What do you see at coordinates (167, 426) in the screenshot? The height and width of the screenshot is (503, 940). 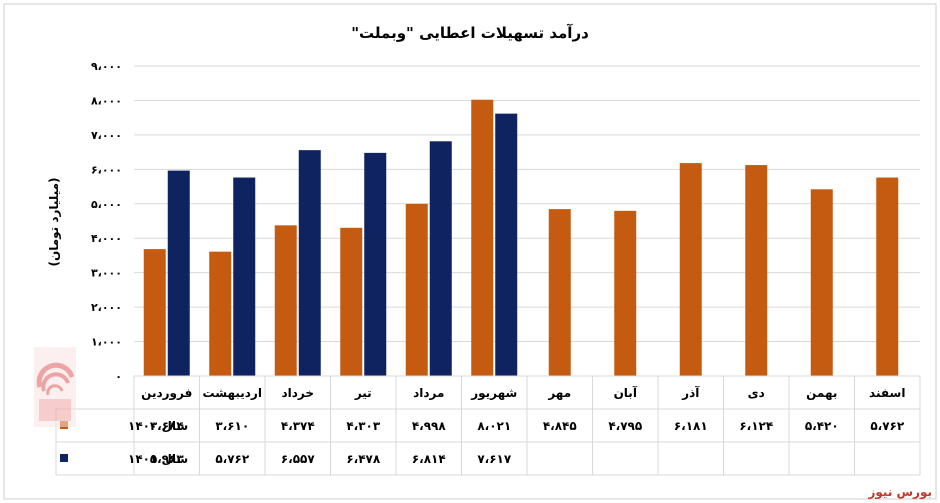 I see `data-label: ۳،۶۸۴` at bounding box center [167, 426].